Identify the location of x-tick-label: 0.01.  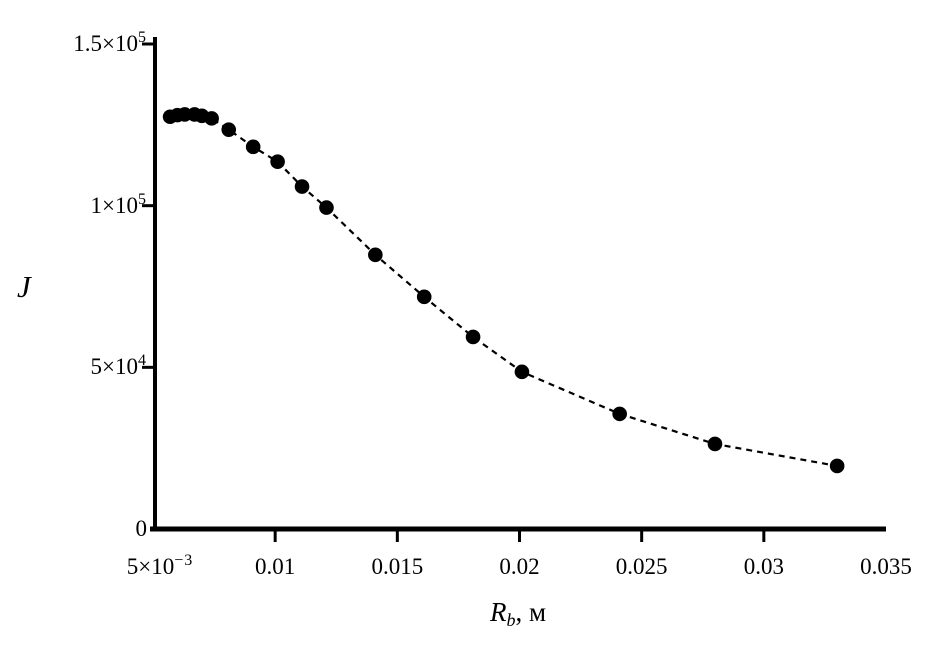
(275, 566).